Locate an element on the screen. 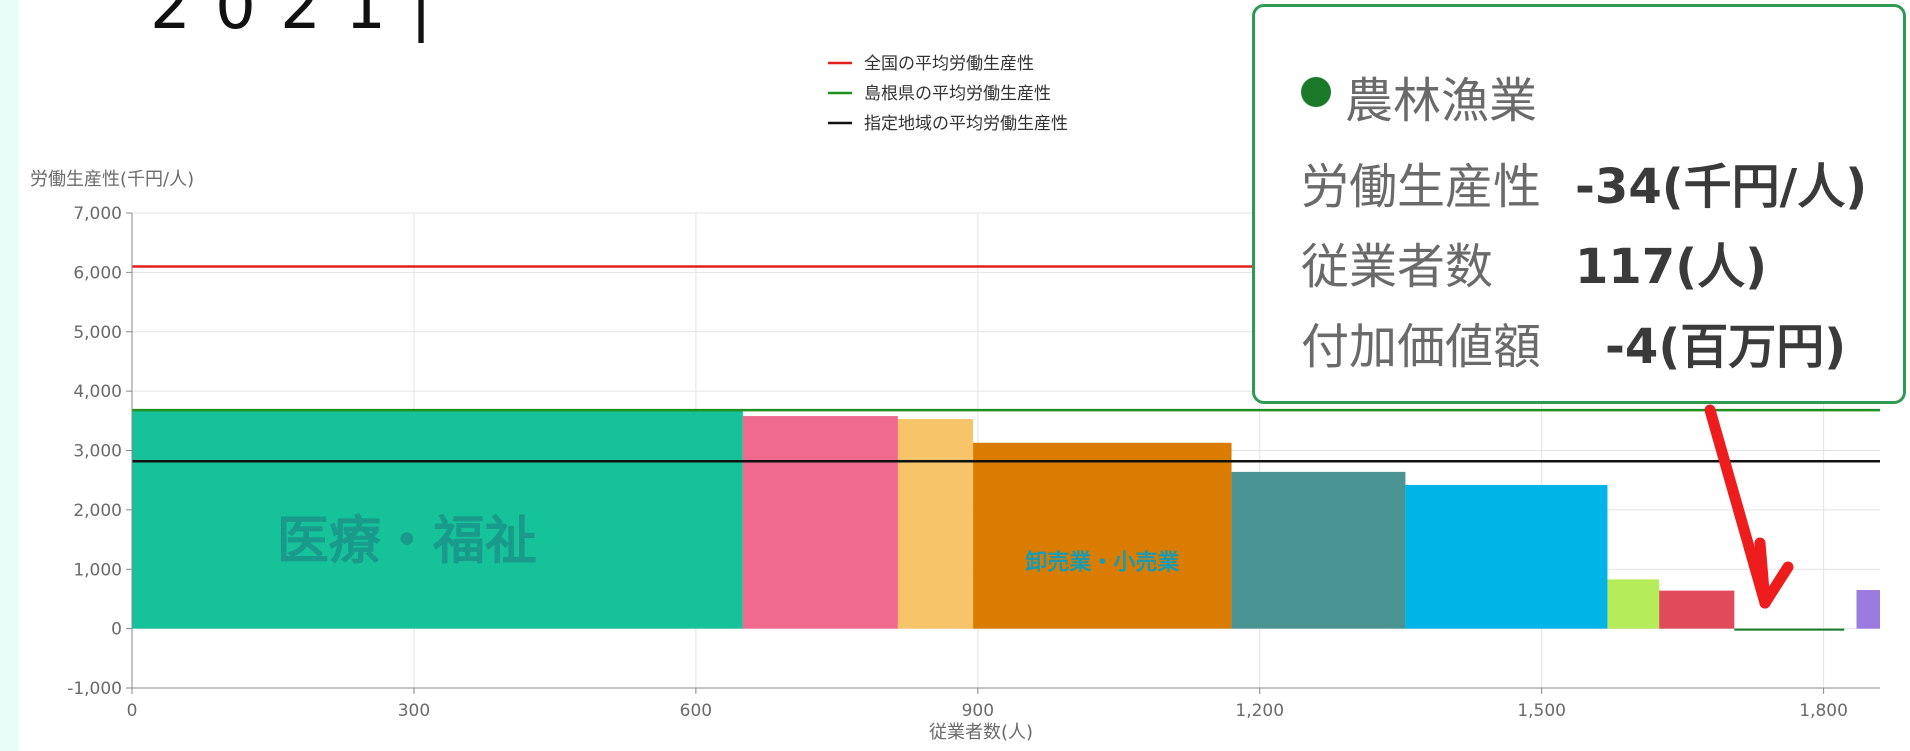 This screenshot has width=1910, height=751. tooltip-label-value-added: 付加価値額 is located at coordinates (1421, 347).